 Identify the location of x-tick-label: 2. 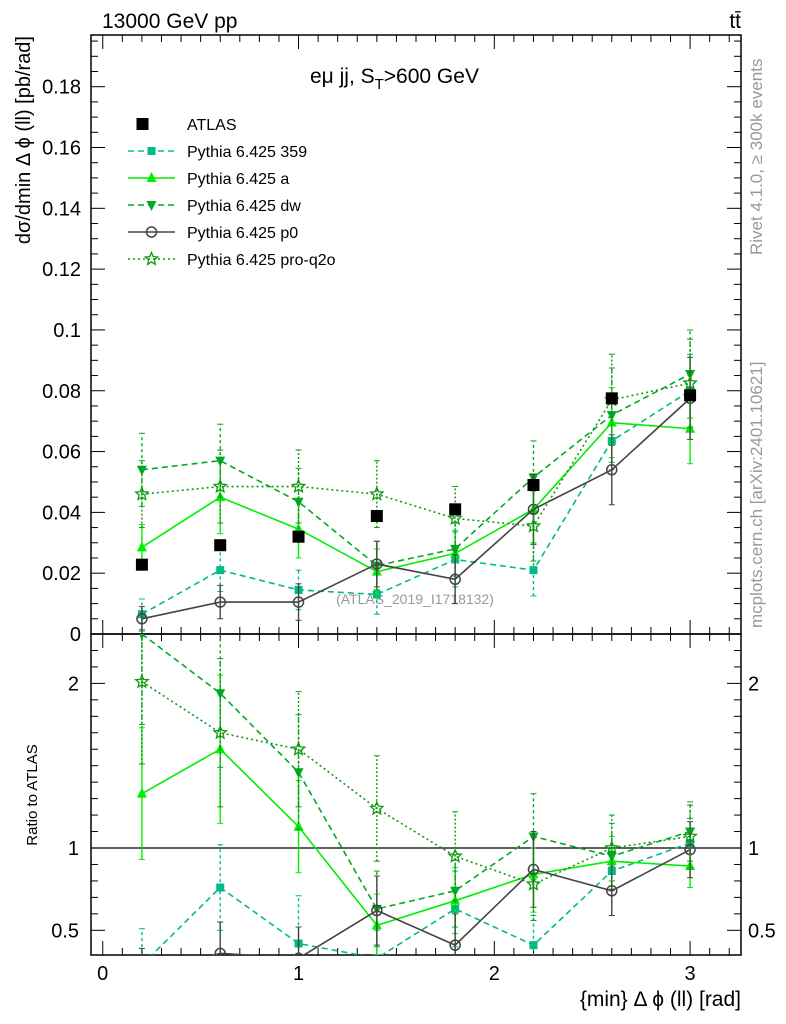
(494, 974).